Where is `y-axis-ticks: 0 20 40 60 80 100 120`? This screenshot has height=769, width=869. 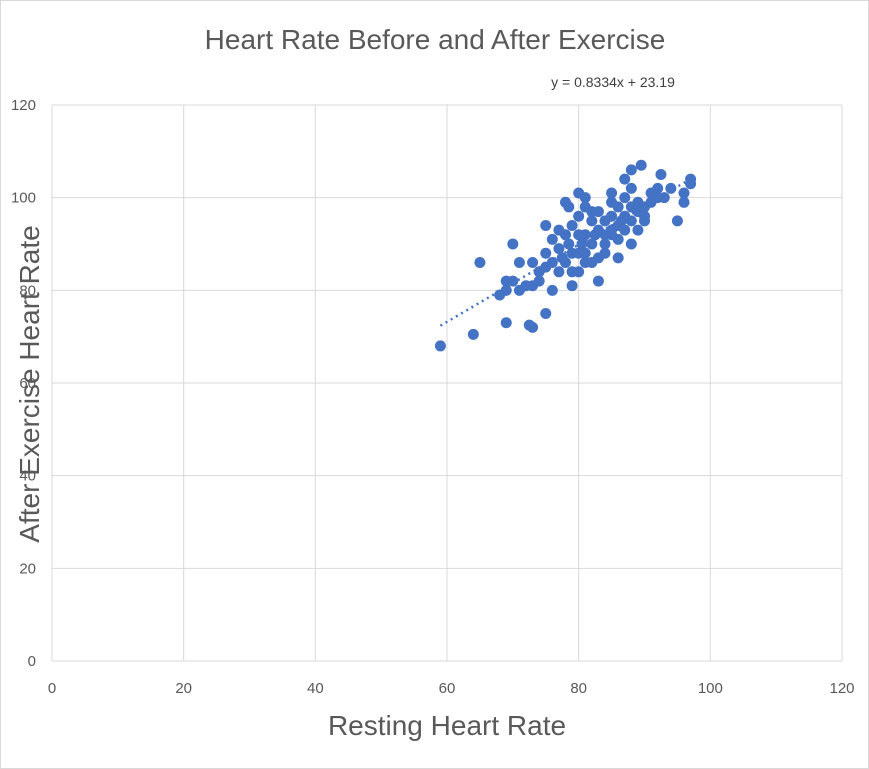 y-axis-ticks: 0 20 40 60 80 100 120 is located at coordinates (23, 383).